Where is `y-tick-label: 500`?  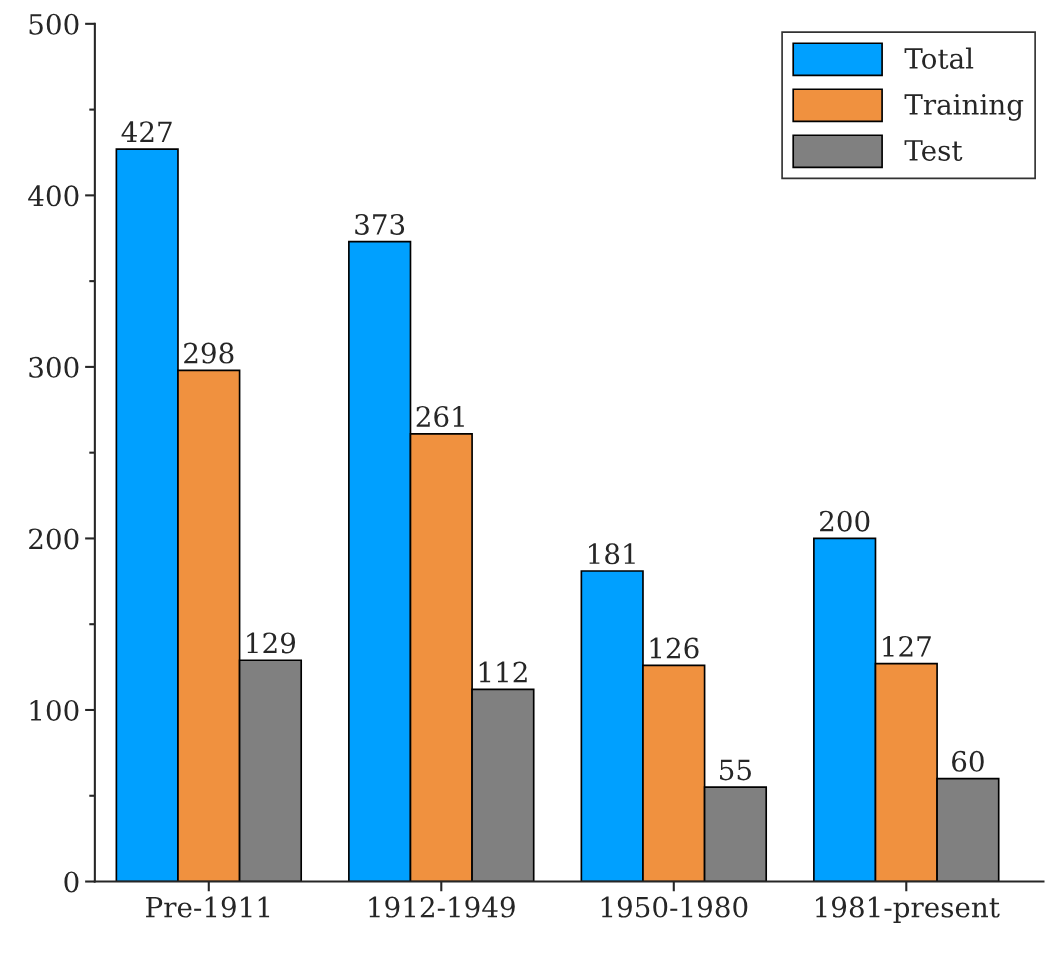 y-tick-label: 500 is located at coordinates (54, 24).